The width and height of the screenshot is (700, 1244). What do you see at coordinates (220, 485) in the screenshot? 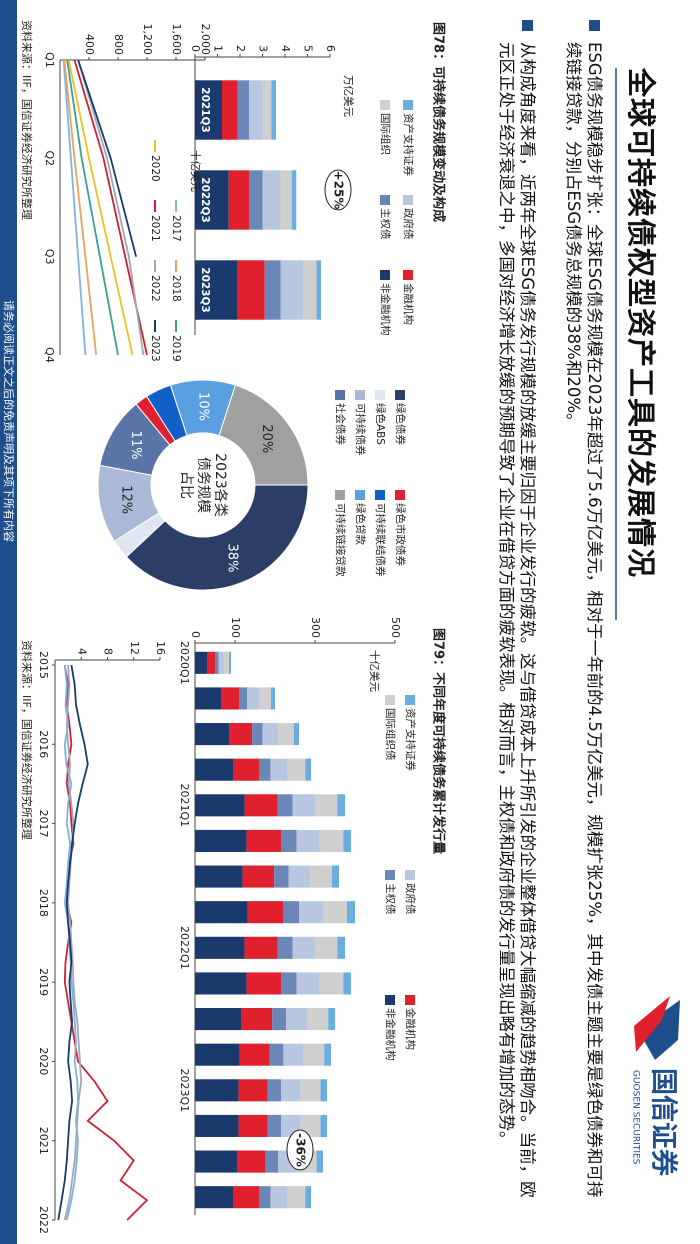
I see `center-label: 2023各类` at bounding box center [220, 485].